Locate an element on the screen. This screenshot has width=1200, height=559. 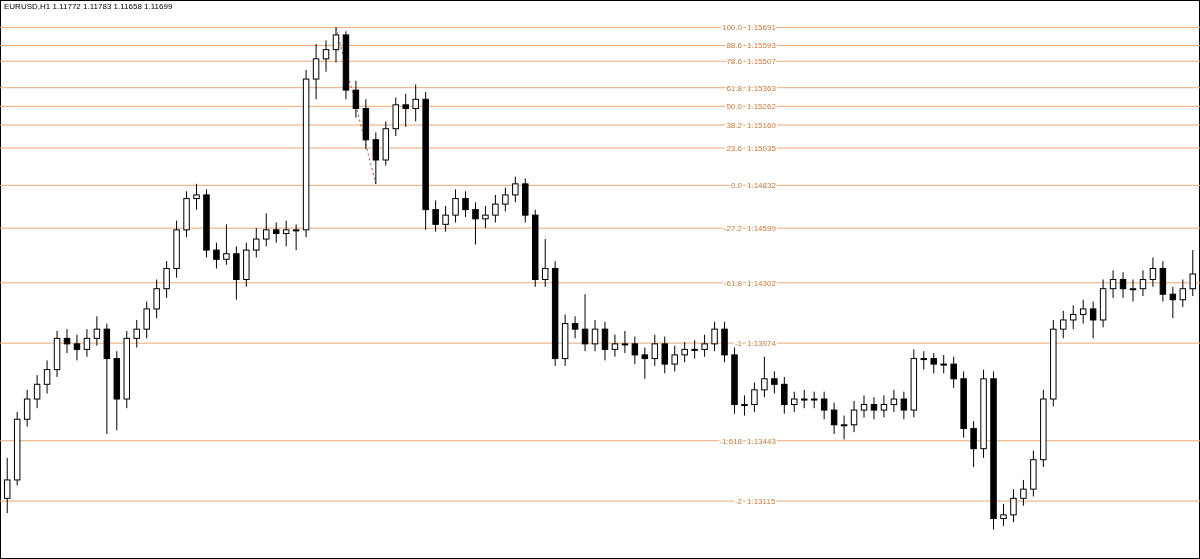
annotation: 50.0 is located at coordinates (734, 107).